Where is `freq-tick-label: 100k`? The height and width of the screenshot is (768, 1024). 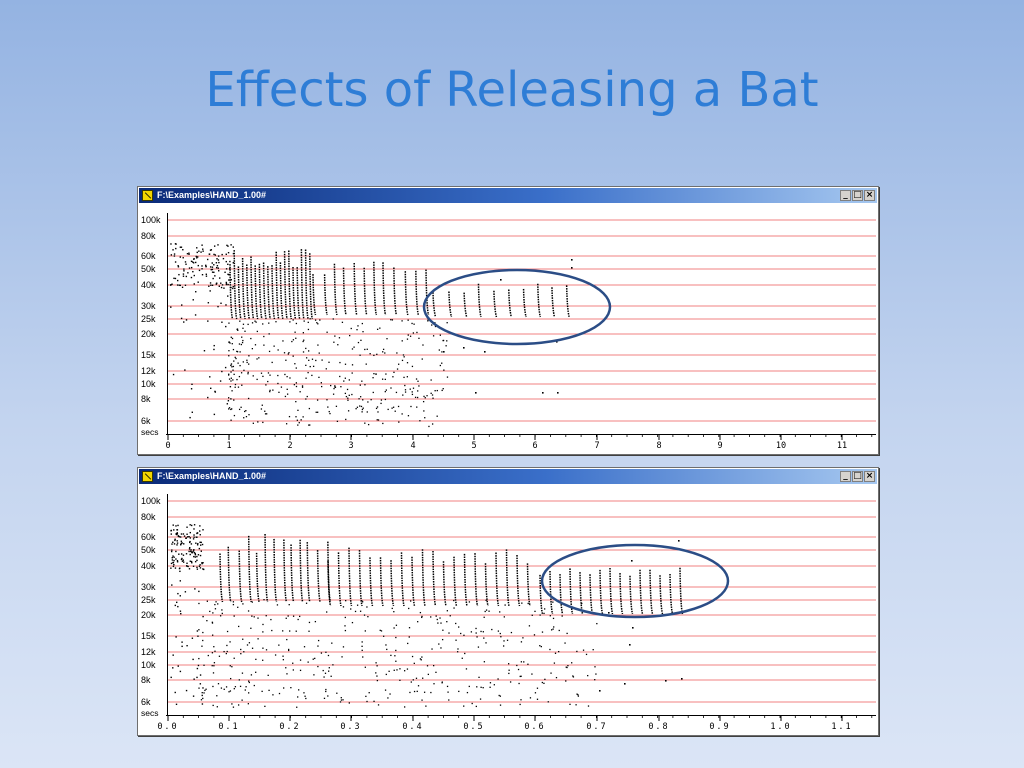
freq-tick-label: 100k is located at coordinates (151, 501).